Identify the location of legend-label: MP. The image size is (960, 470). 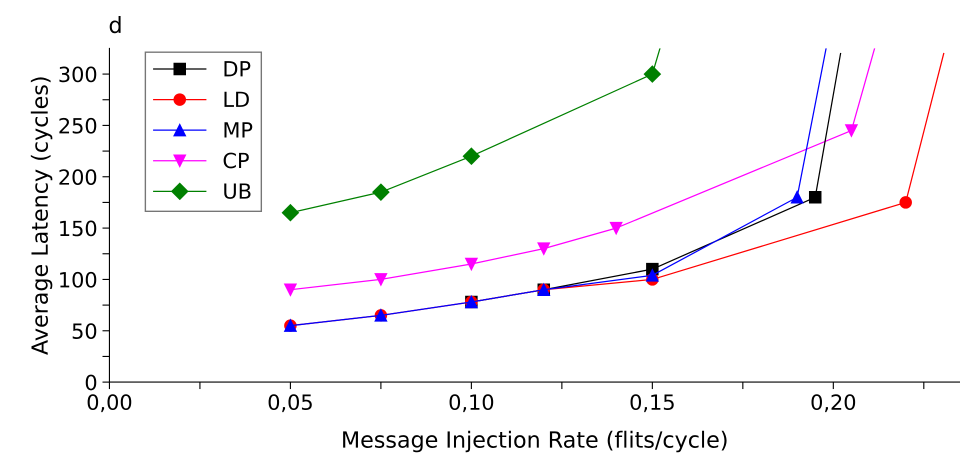
(238, 130).